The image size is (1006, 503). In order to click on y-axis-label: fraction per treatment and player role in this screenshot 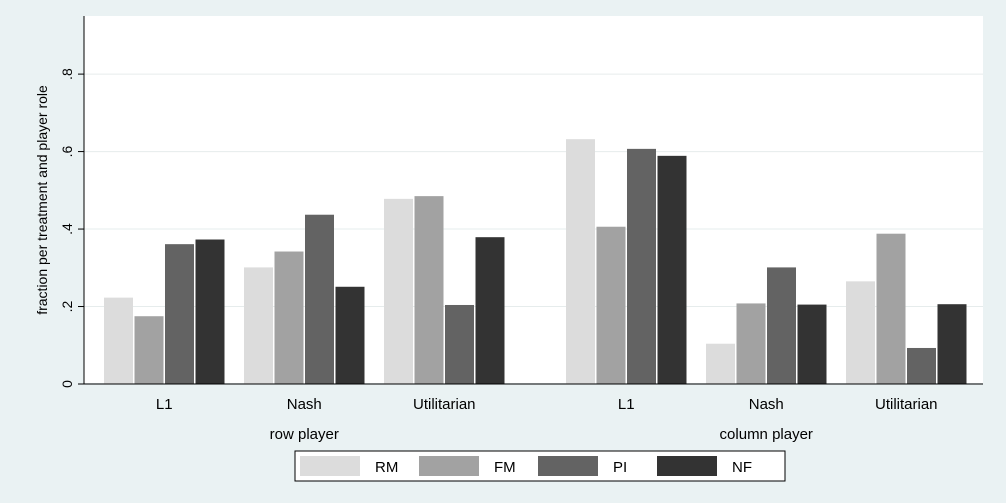, I will do `click(42, 200)`.